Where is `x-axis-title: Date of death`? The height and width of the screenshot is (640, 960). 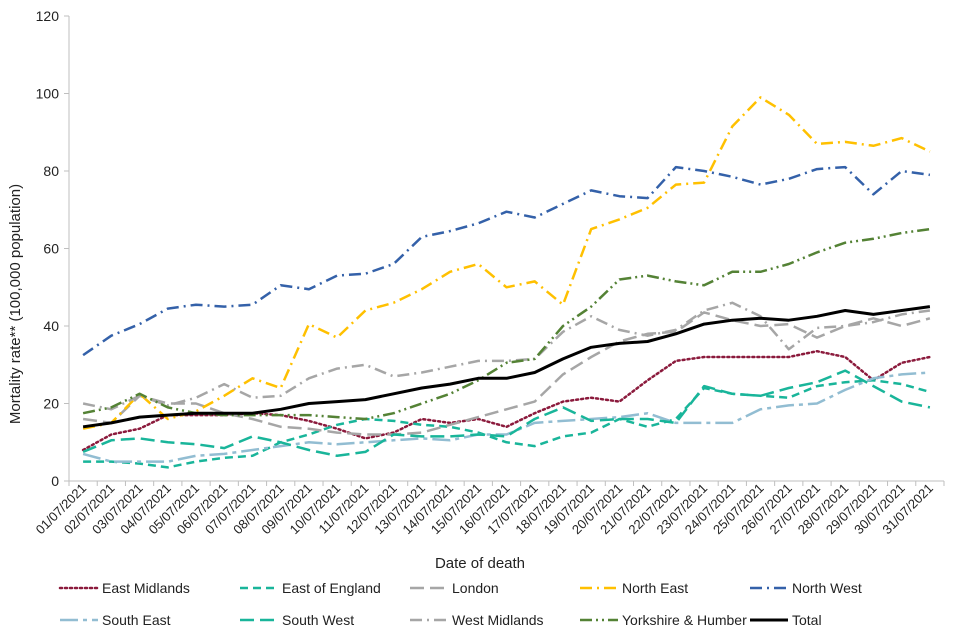
x-axis-title: Date of death is located at coordinates (480, 563).